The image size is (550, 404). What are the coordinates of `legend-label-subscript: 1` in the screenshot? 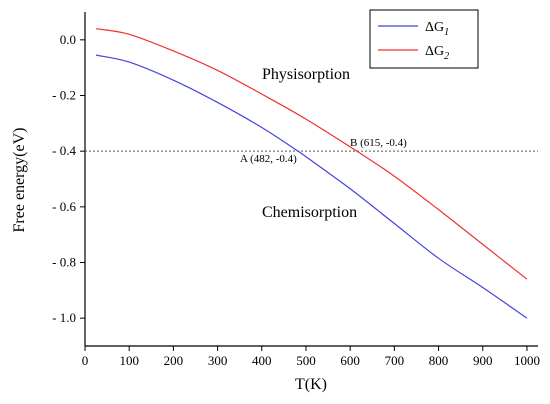 It's located at (446, 32).